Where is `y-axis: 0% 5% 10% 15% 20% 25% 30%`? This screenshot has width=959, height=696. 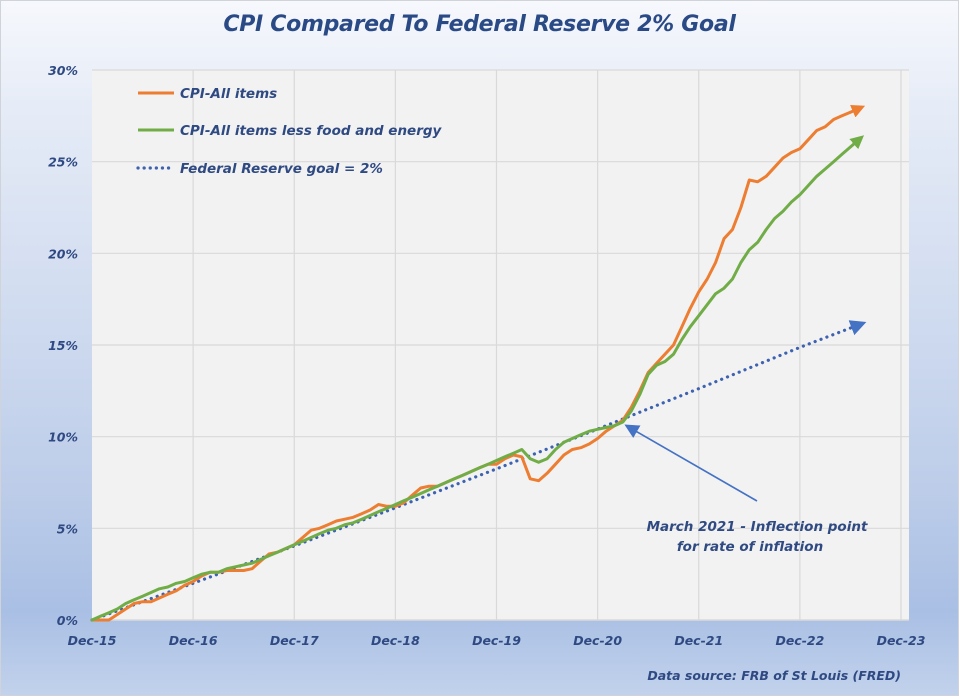 y-axis: 0% 5% 10% 15% 20% 25% 30% is located at coordinates (63, 345).